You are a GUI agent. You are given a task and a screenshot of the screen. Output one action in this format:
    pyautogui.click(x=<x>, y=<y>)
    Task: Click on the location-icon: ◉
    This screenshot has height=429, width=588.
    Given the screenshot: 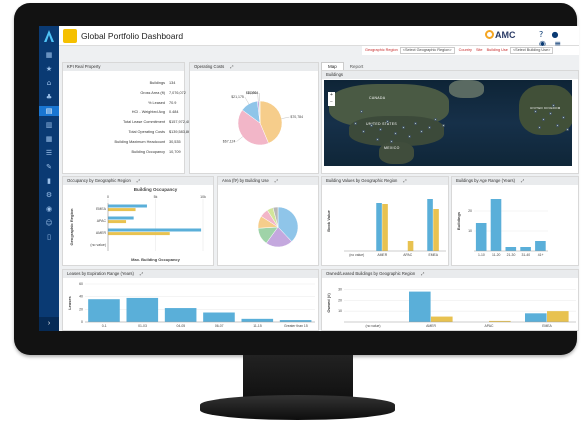 What is the action you would take?
    pyautogui.click(x=49, y=209)
    